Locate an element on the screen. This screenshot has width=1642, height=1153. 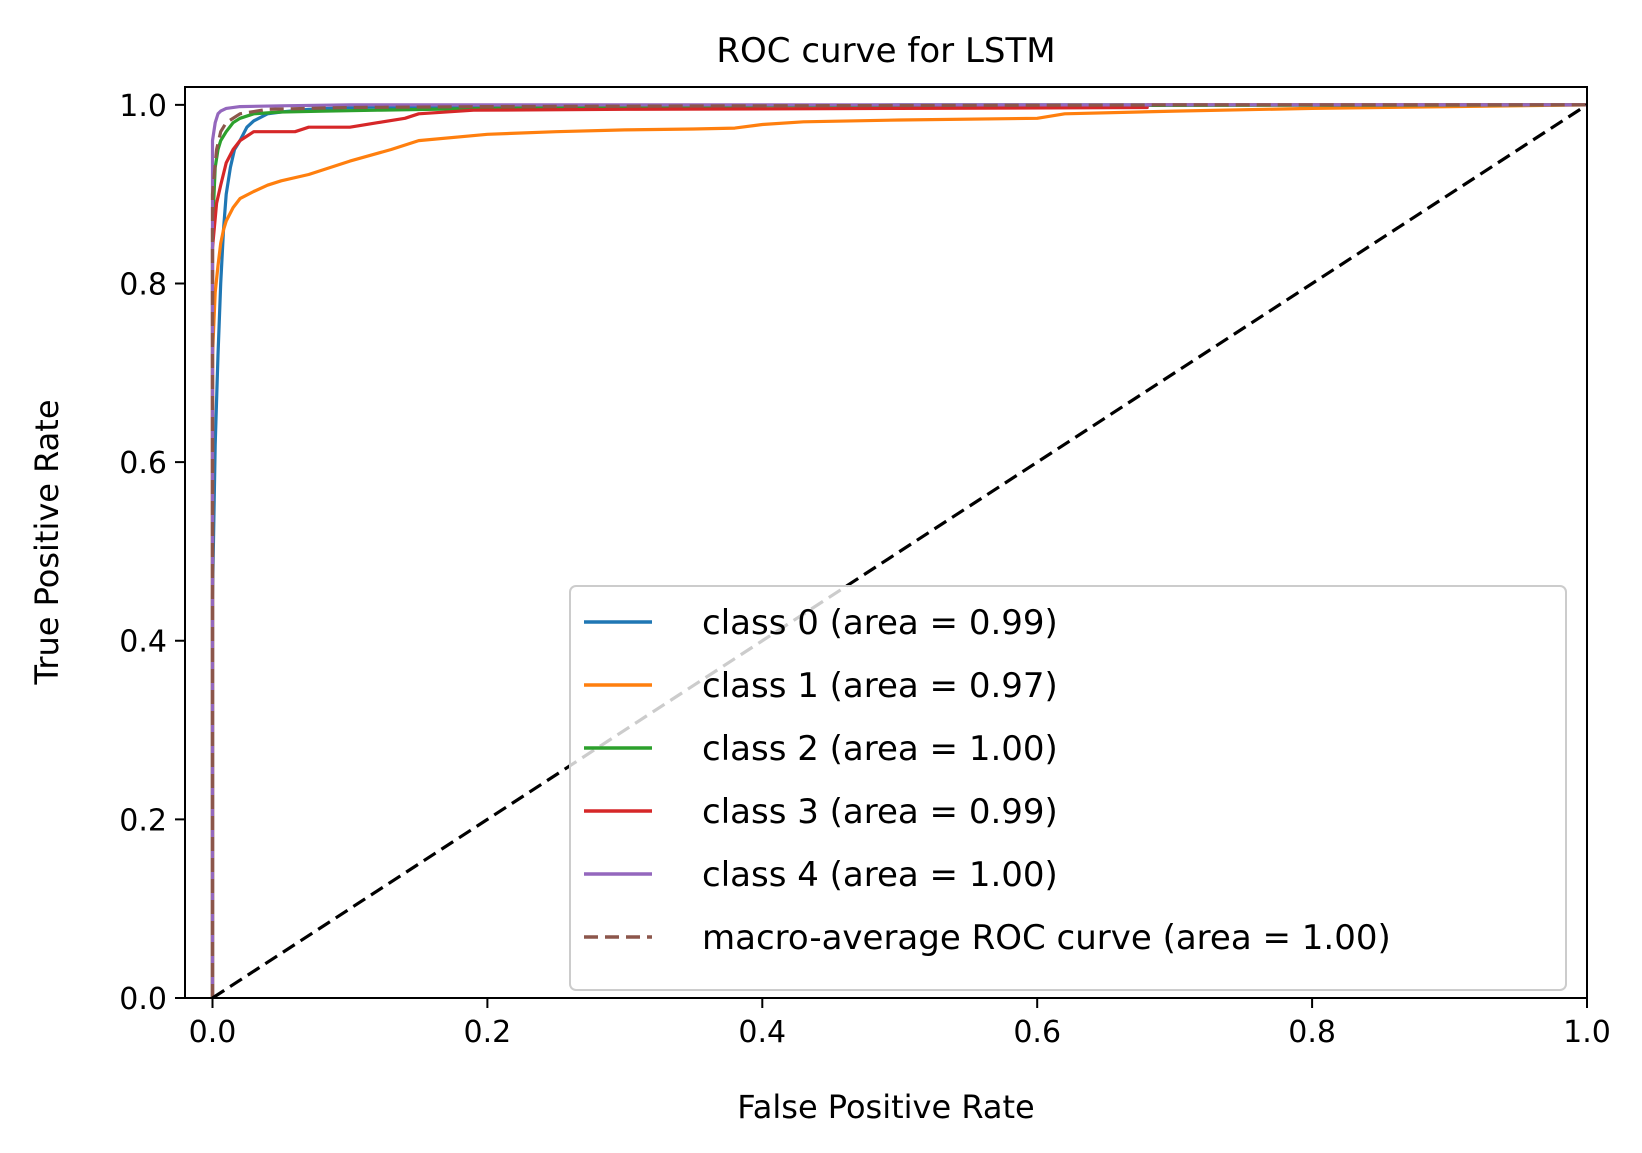
x-axis: 0.0 0.2 0.4 0.6 0.8 1.0 is located at coordinates (900, 1024).